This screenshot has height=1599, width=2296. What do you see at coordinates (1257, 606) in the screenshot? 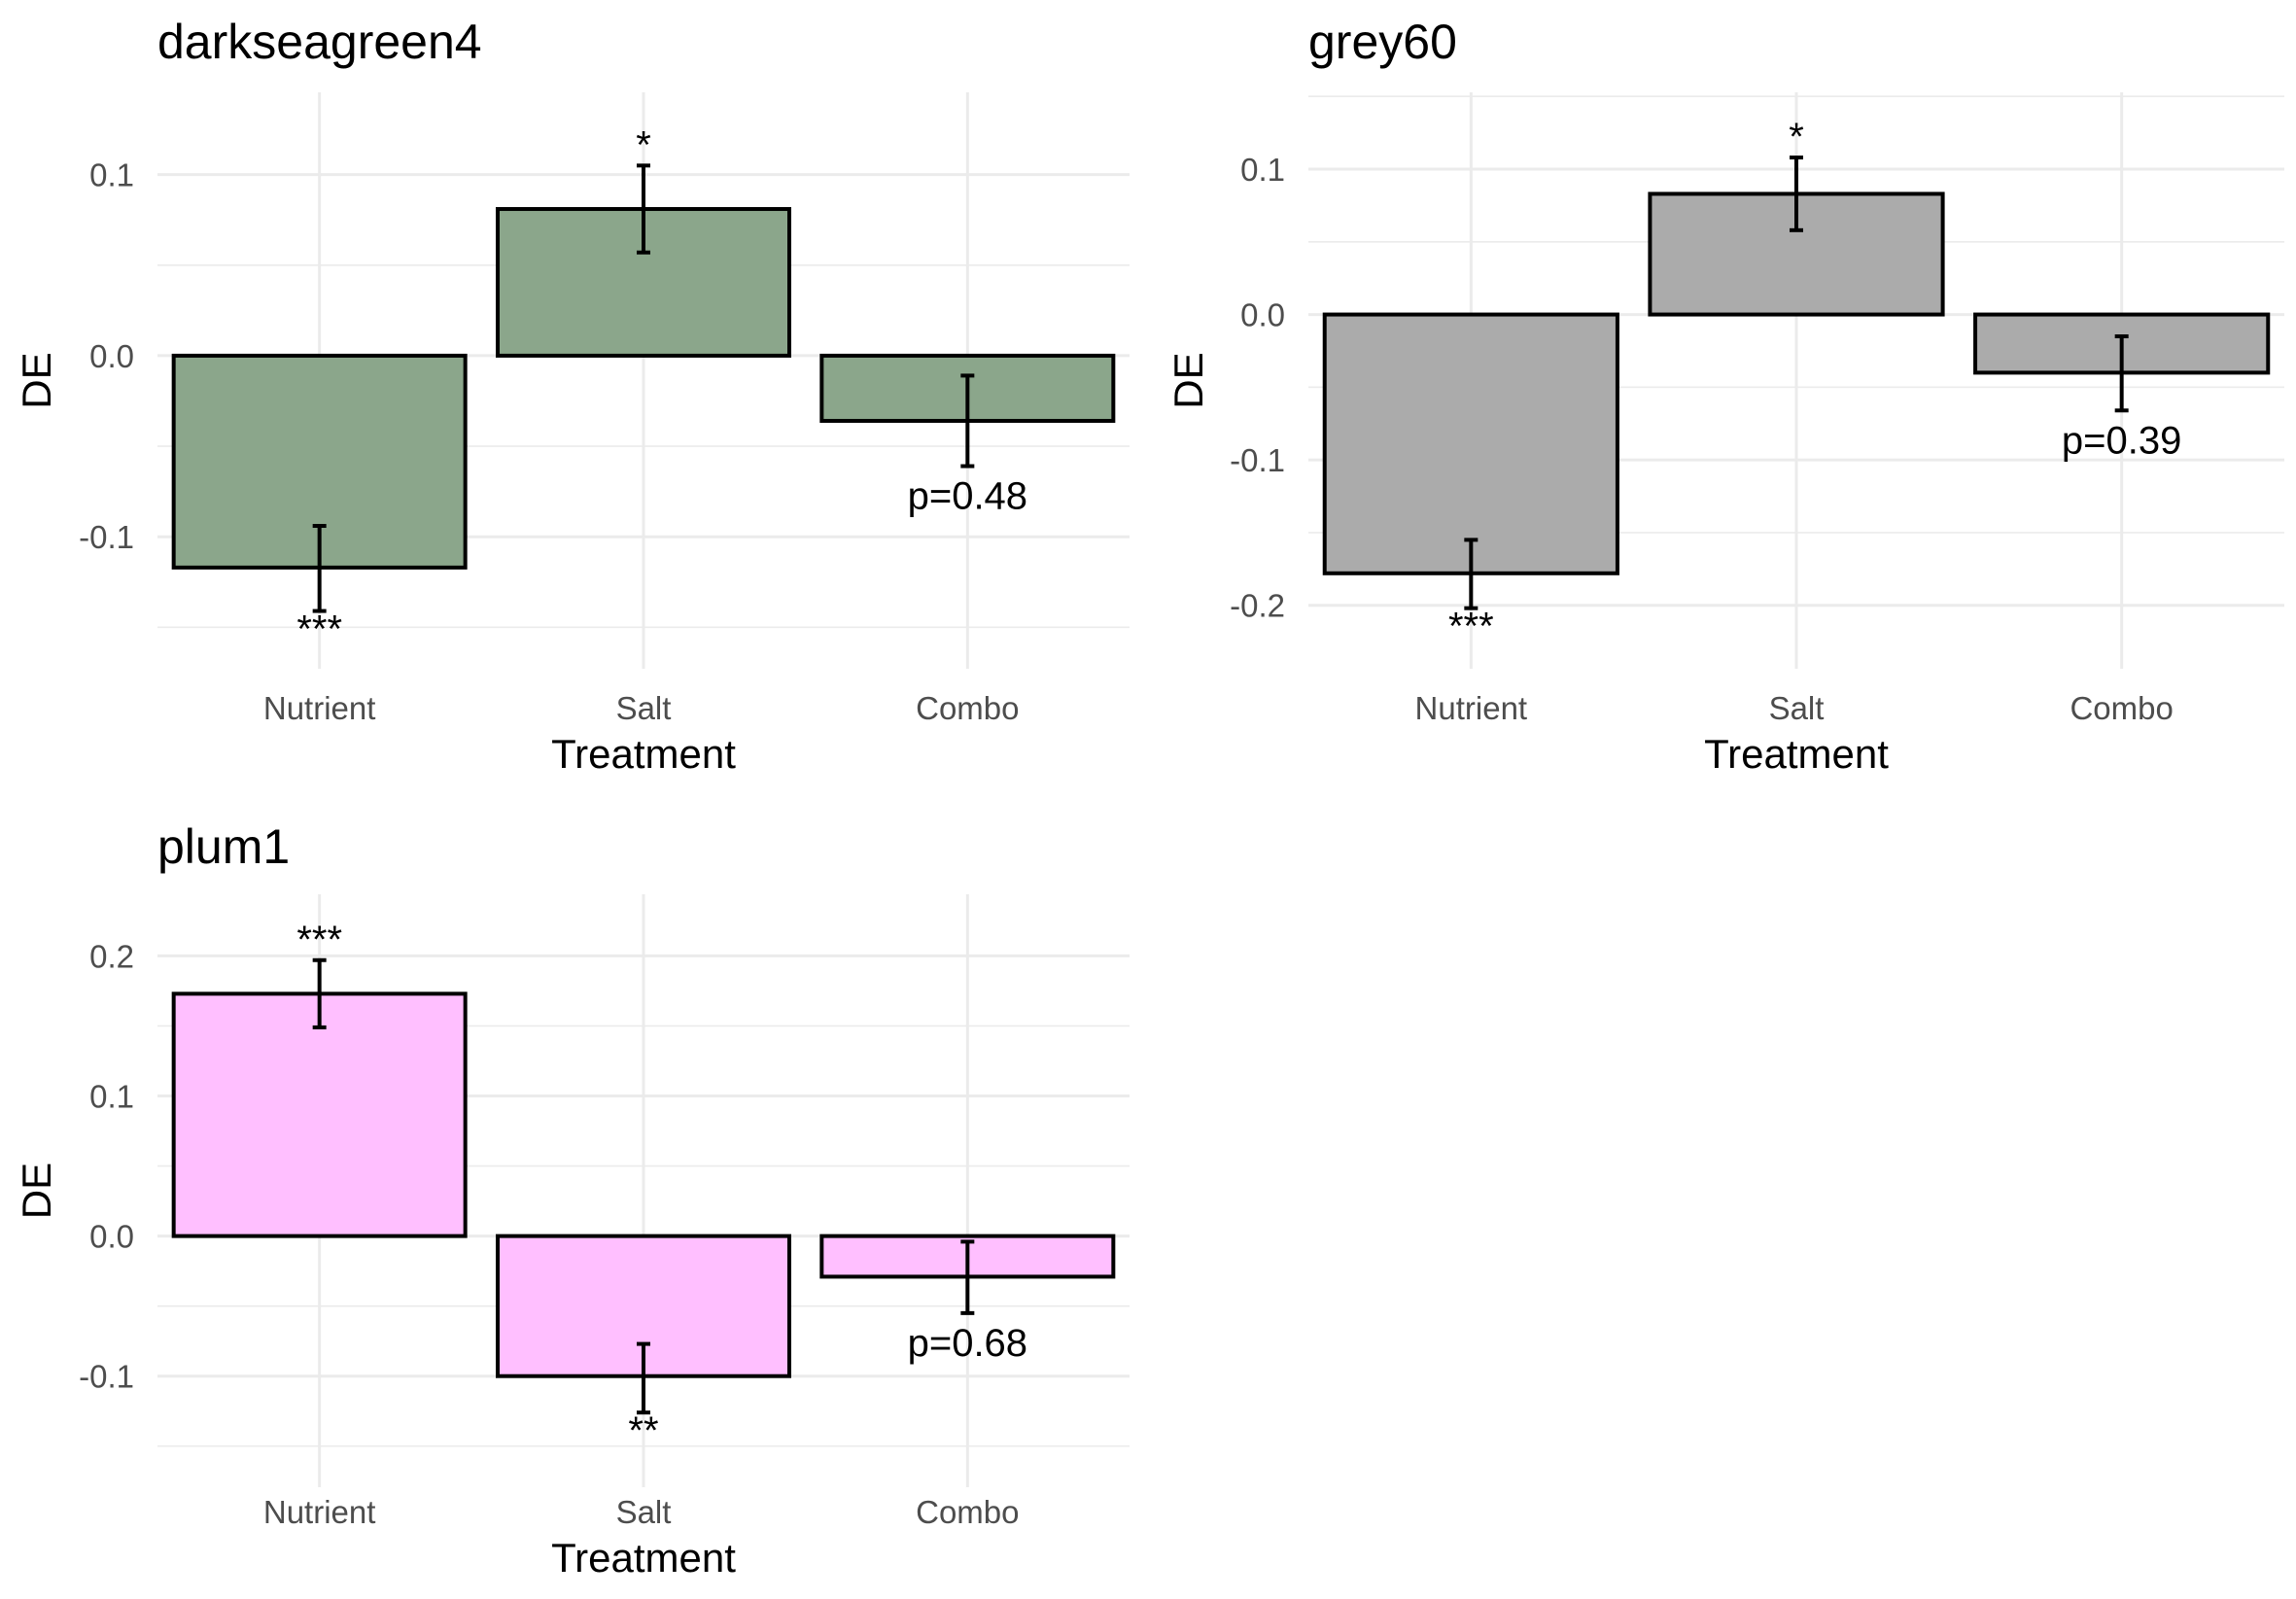
I see `y-tick-label: -0.2` at bounding box center [1257, 606].